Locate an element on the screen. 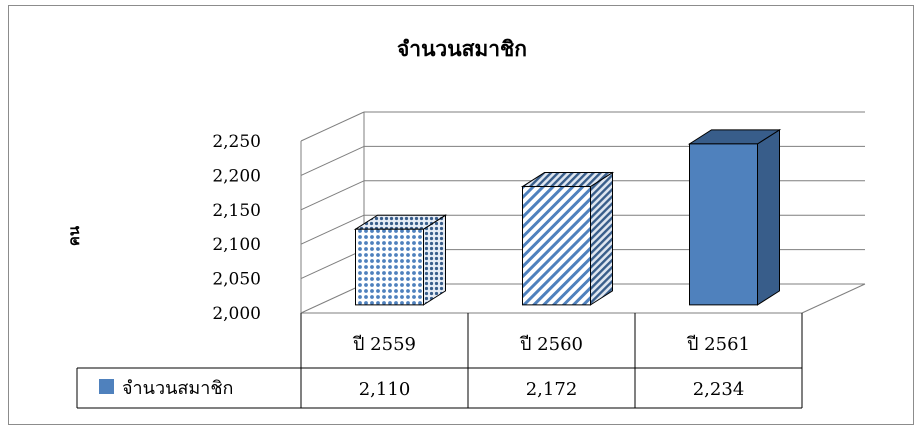 This screenshot has width=920, height=431. y-tick-label: 2,250 is located at coordinates (236, 142).